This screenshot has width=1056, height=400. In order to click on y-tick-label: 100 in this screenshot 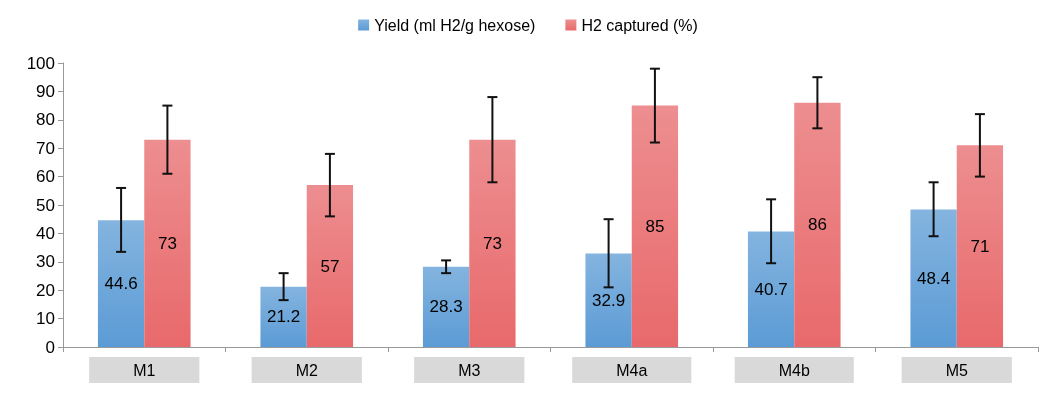, I will do `click(40, 63)`.